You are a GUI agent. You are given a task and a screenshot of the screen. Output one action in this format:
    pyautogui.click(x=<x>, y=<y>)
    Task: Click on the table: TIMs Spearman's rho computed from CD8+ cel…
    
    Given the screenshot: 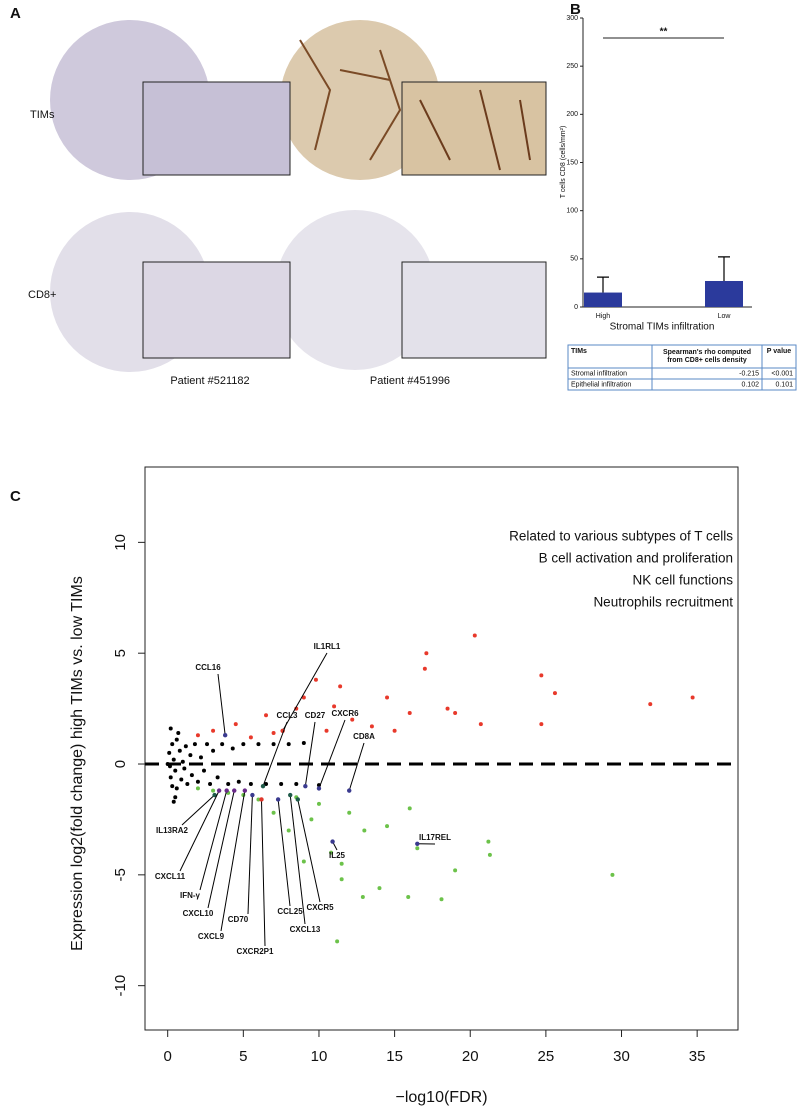 What is the action you would take?
    pyautogui.click(x=682, y=367)
    